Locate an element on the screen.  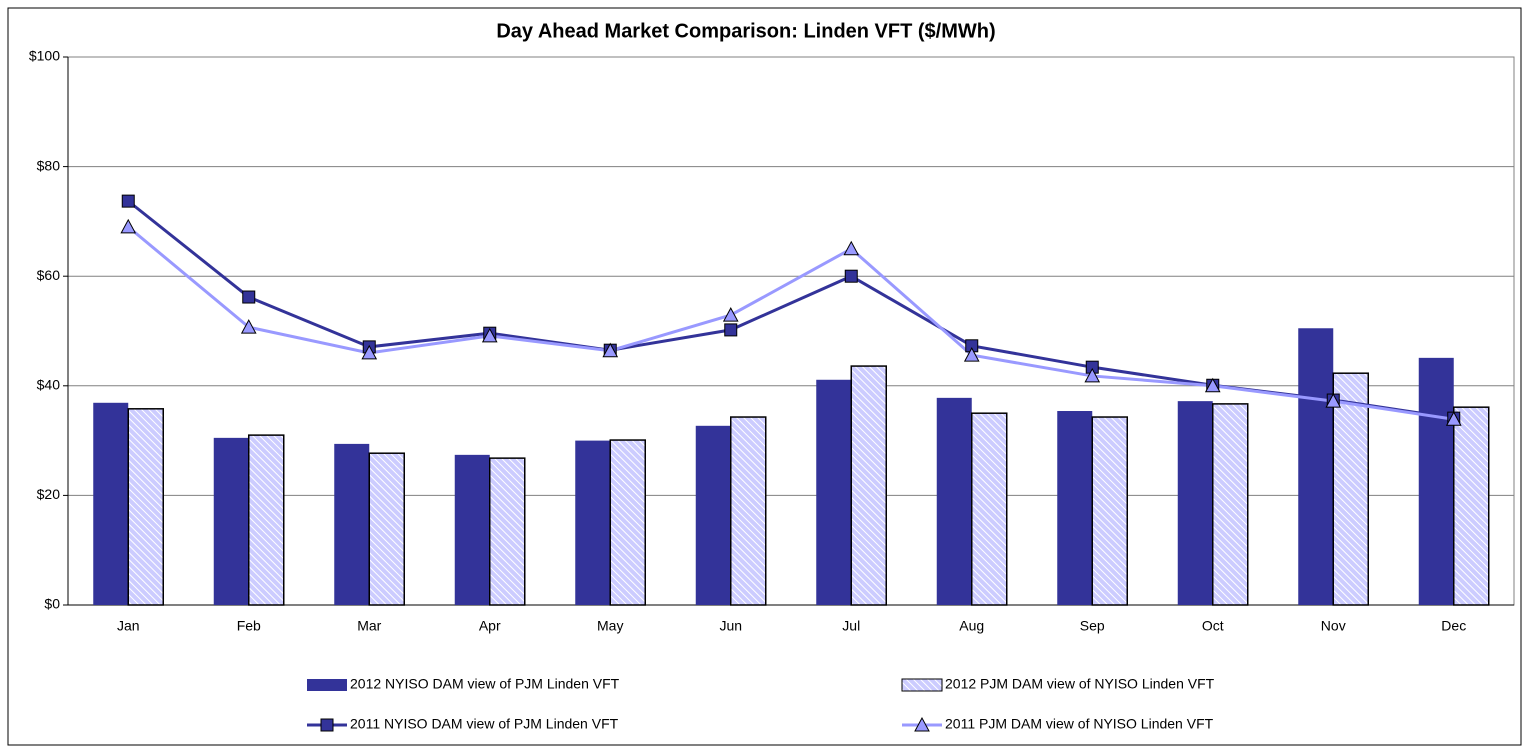
y-tick-label: $0 is located at coordinates (52, 604).